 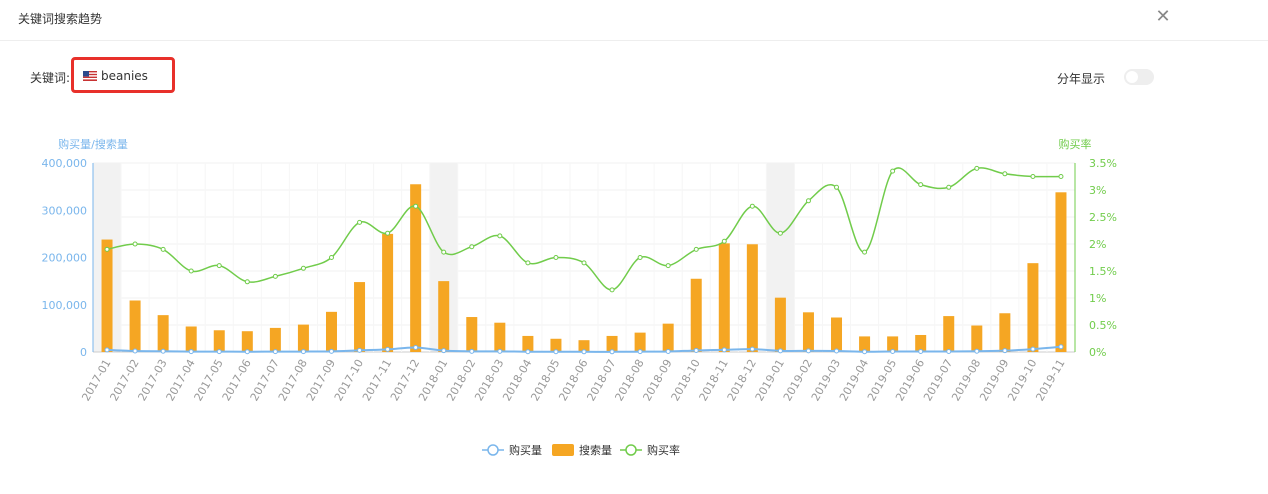 What do you see at coordinates (1103, 217) in the screenshot?
I see `right-tick-label: 2.5%` at bounding box center [1103, 217].